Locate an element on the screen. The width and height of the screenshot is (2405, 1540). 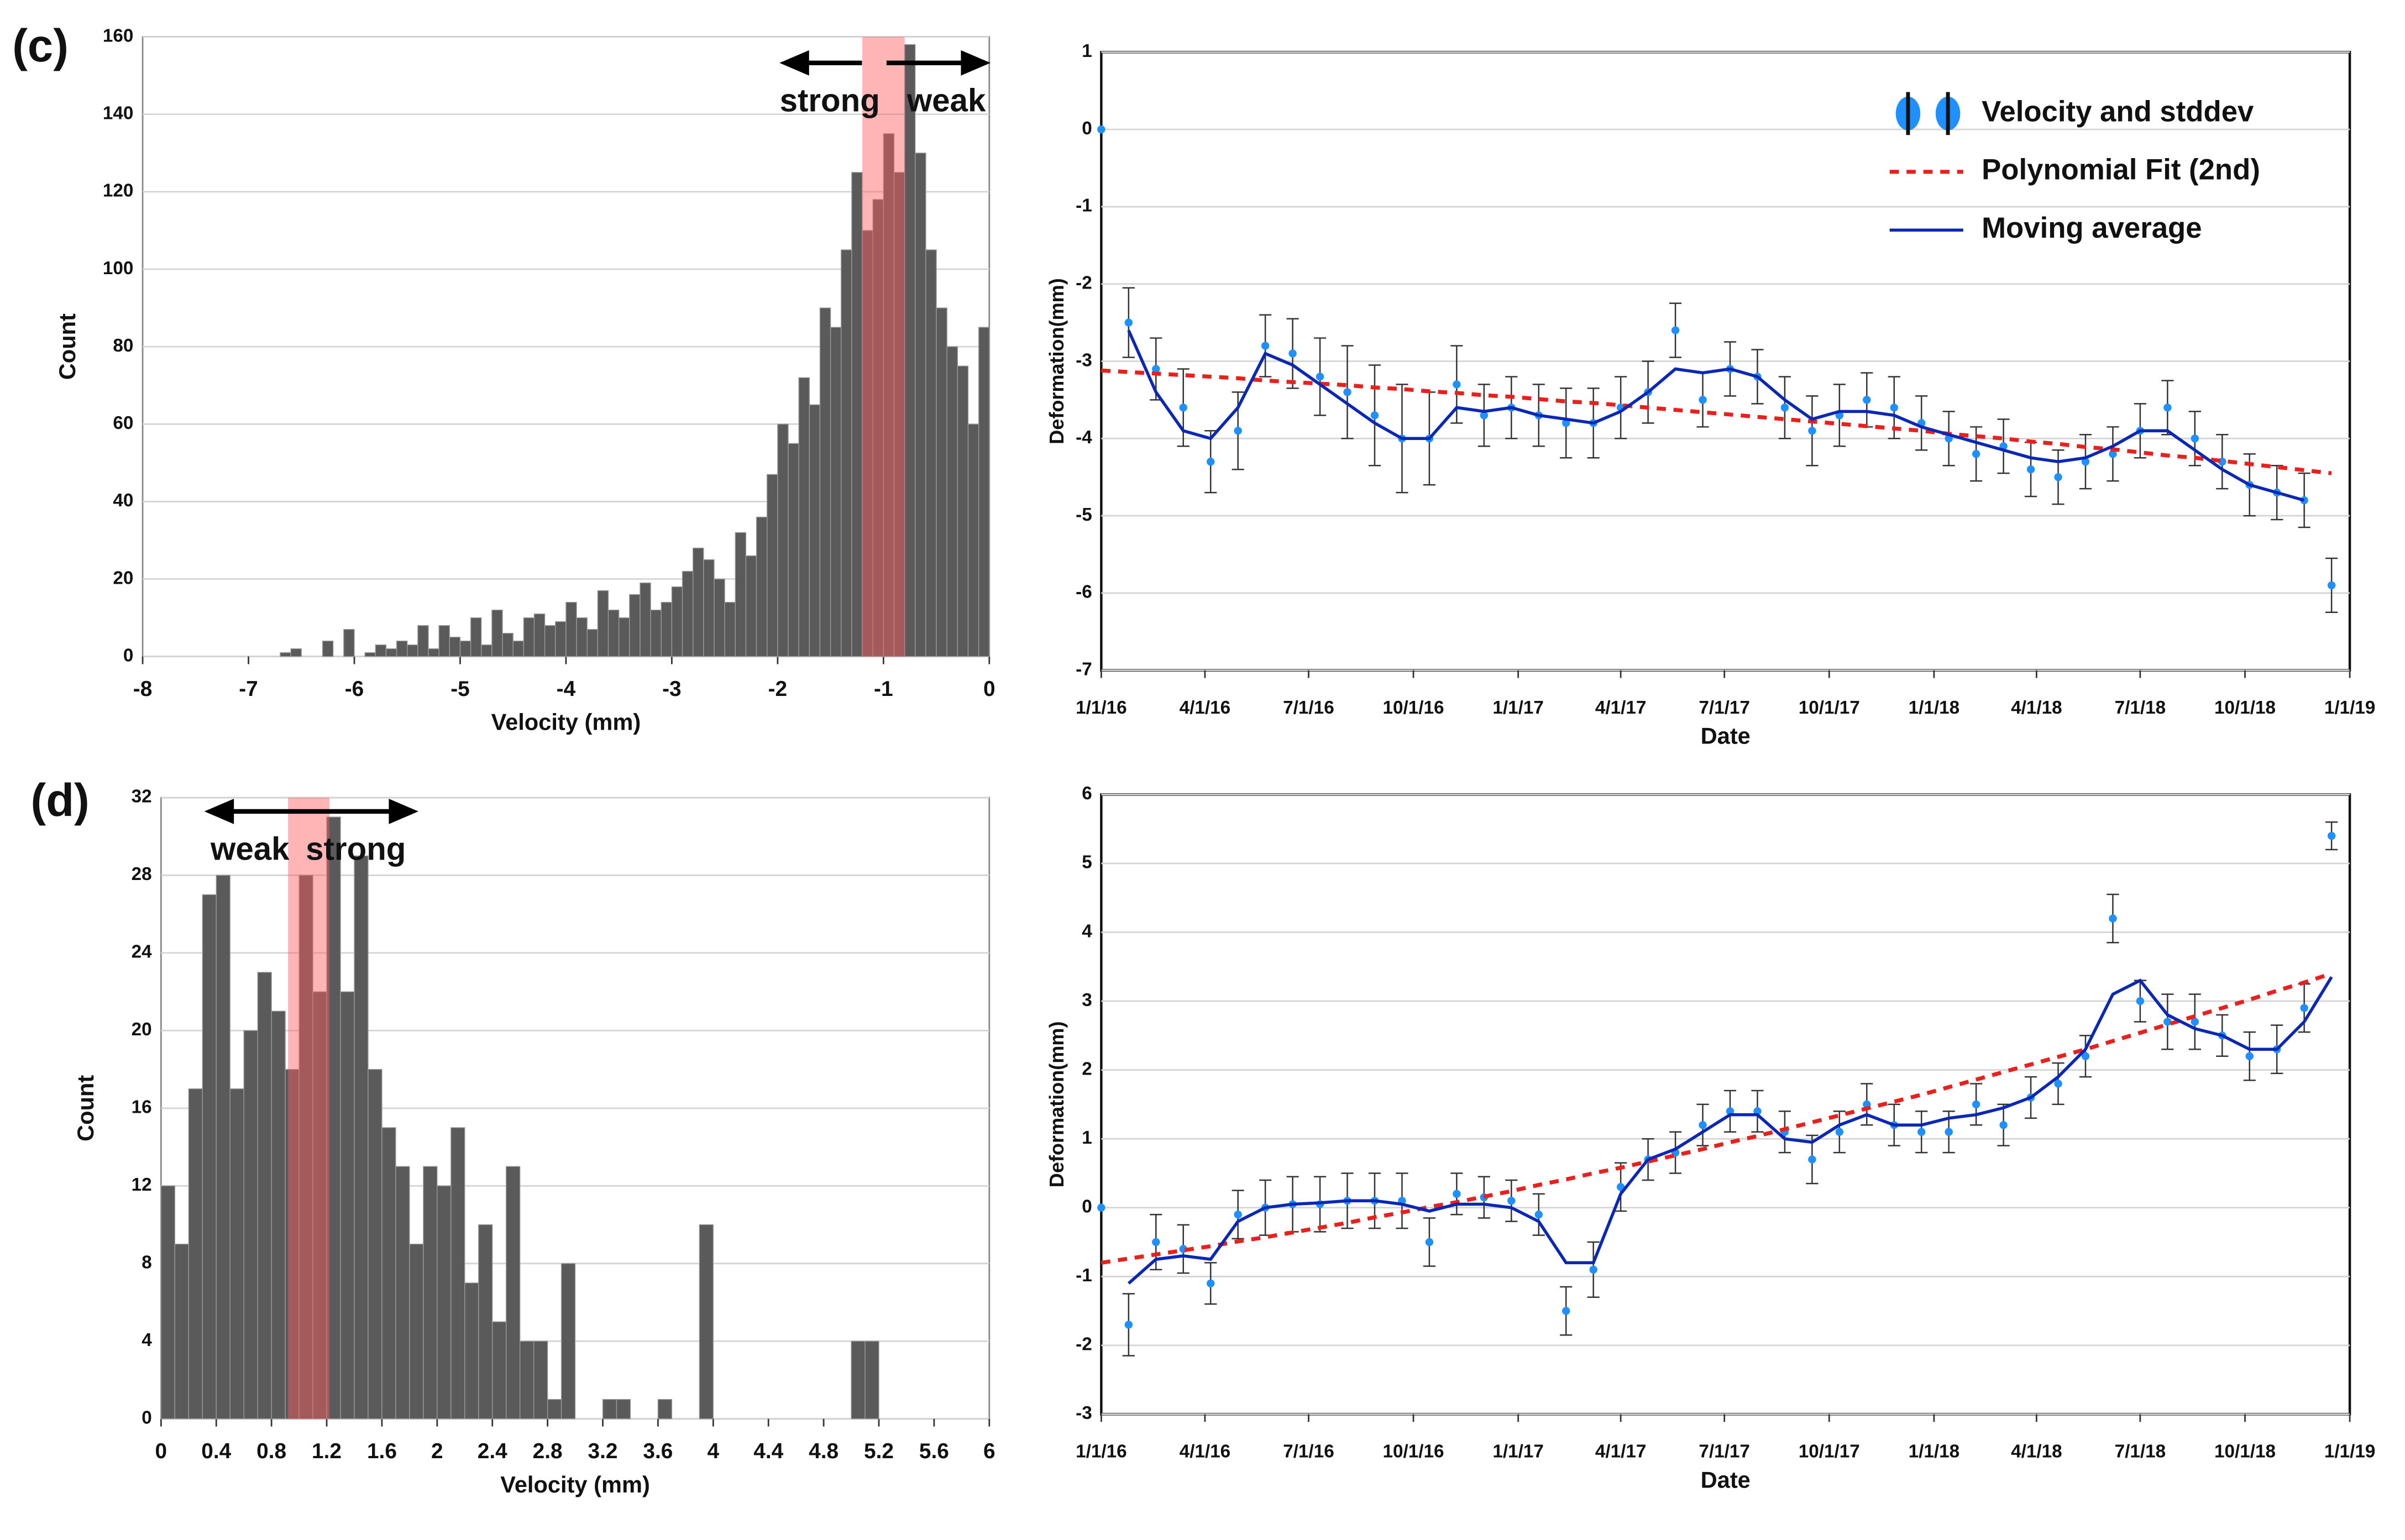
x-tick-label: 1/1/17 is located at coordinates (1518, 708).